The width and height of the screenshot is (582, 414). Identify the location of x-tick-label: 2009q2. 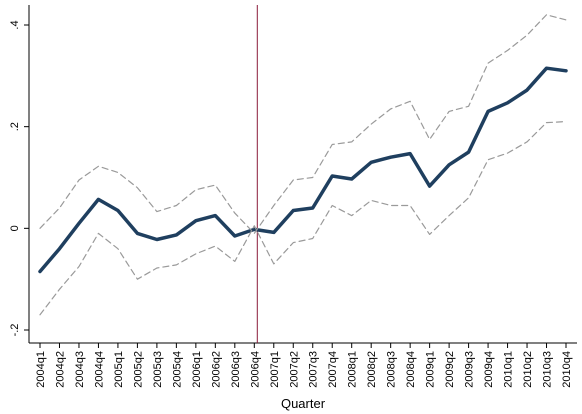
(450, 369).